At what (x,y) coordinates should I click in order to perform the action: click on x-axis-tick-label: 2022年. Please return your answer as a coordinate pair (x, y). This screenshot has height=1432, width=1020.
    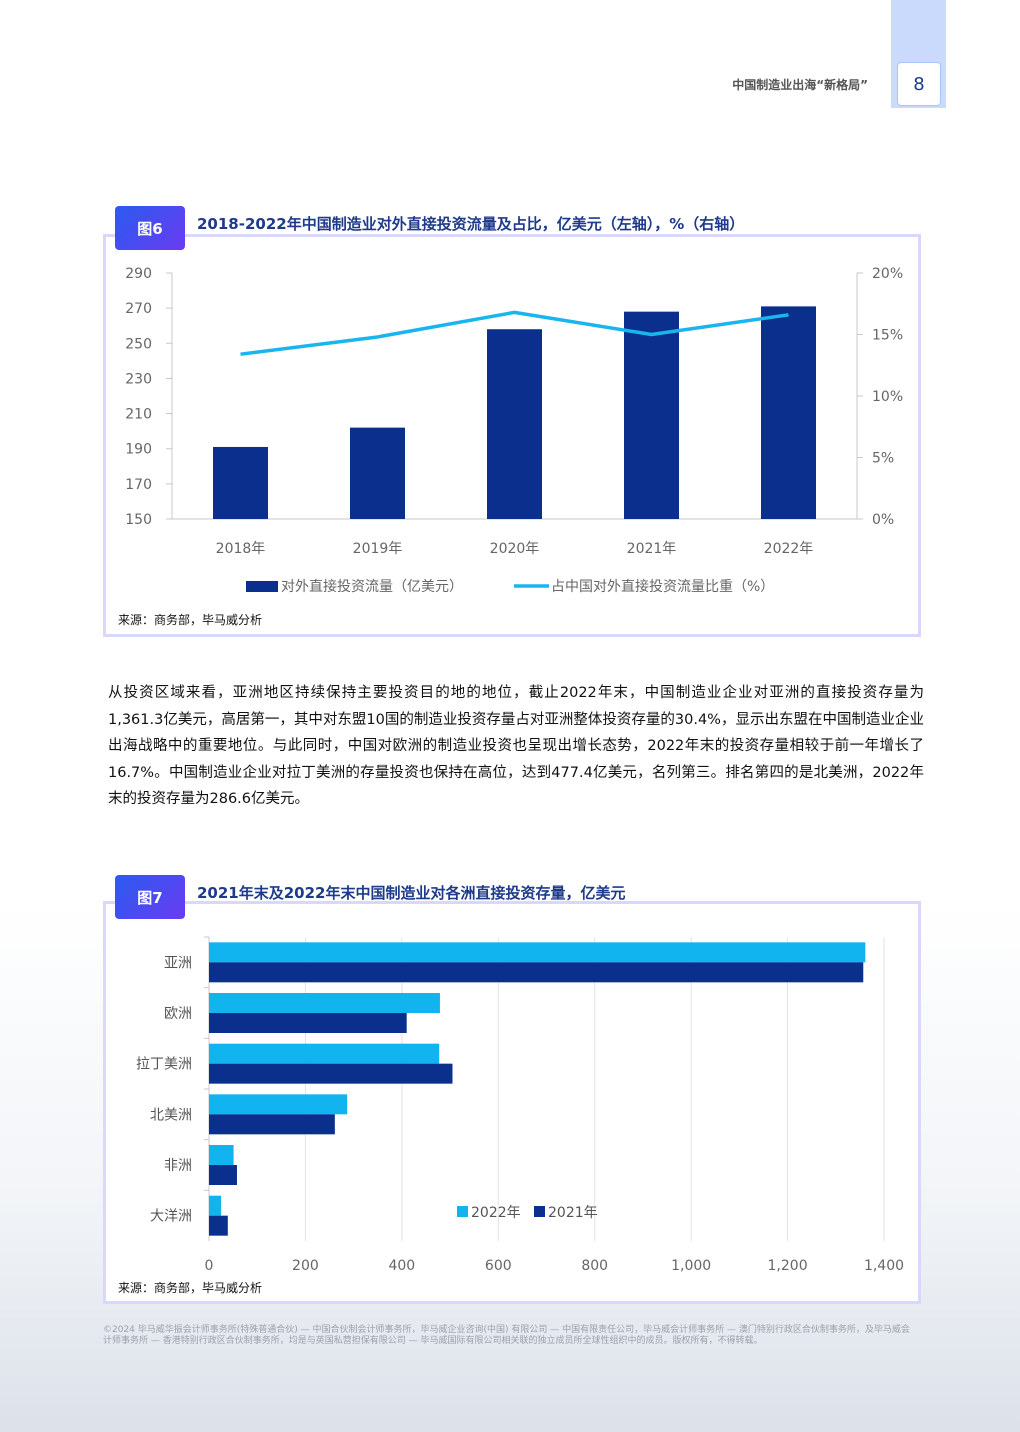
    Looking at the image, I should click on (789, 549).